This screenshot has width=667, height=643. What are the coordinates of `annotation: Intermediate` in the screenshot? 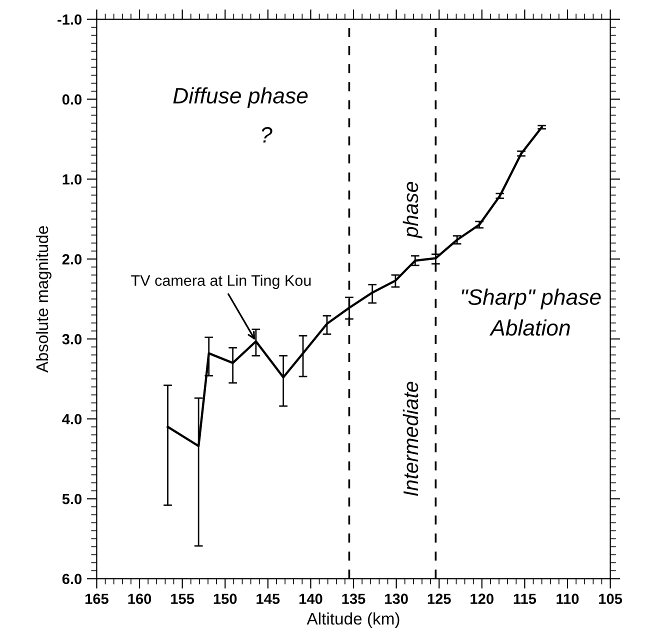 It's located at (410, 439).